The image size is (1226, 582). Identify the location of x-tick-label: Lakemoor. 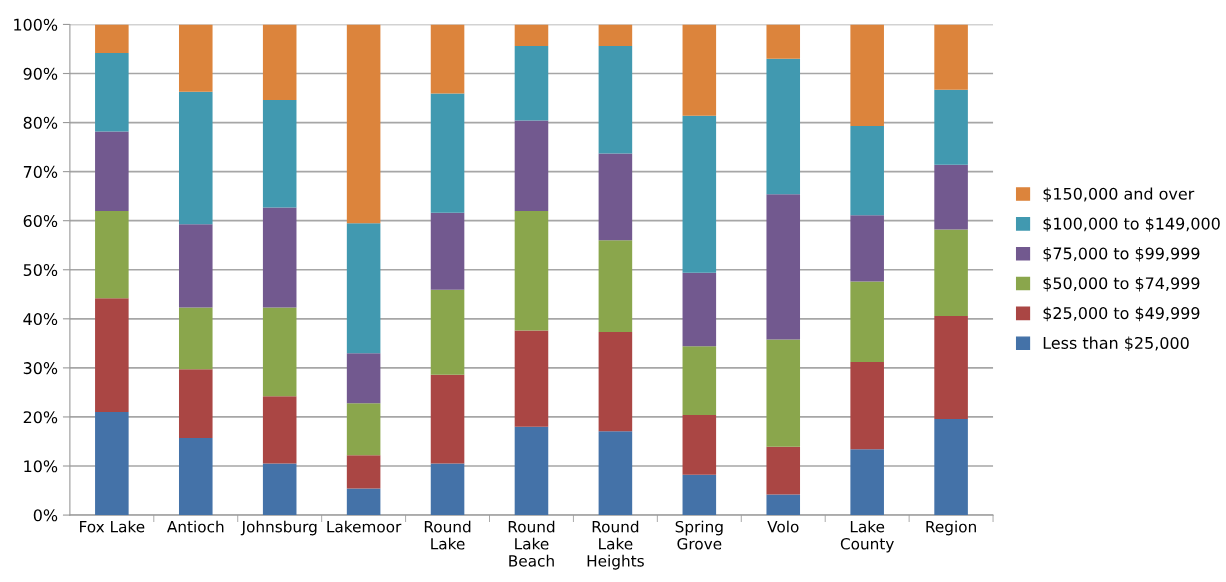
(364, 526).